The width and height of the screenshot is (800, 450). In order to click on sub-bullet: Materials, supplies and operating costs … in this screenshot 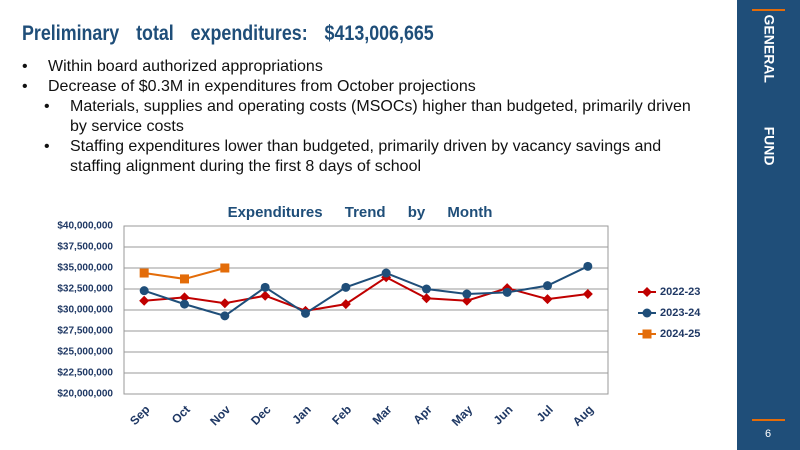, I will do `click(367, 117)`.